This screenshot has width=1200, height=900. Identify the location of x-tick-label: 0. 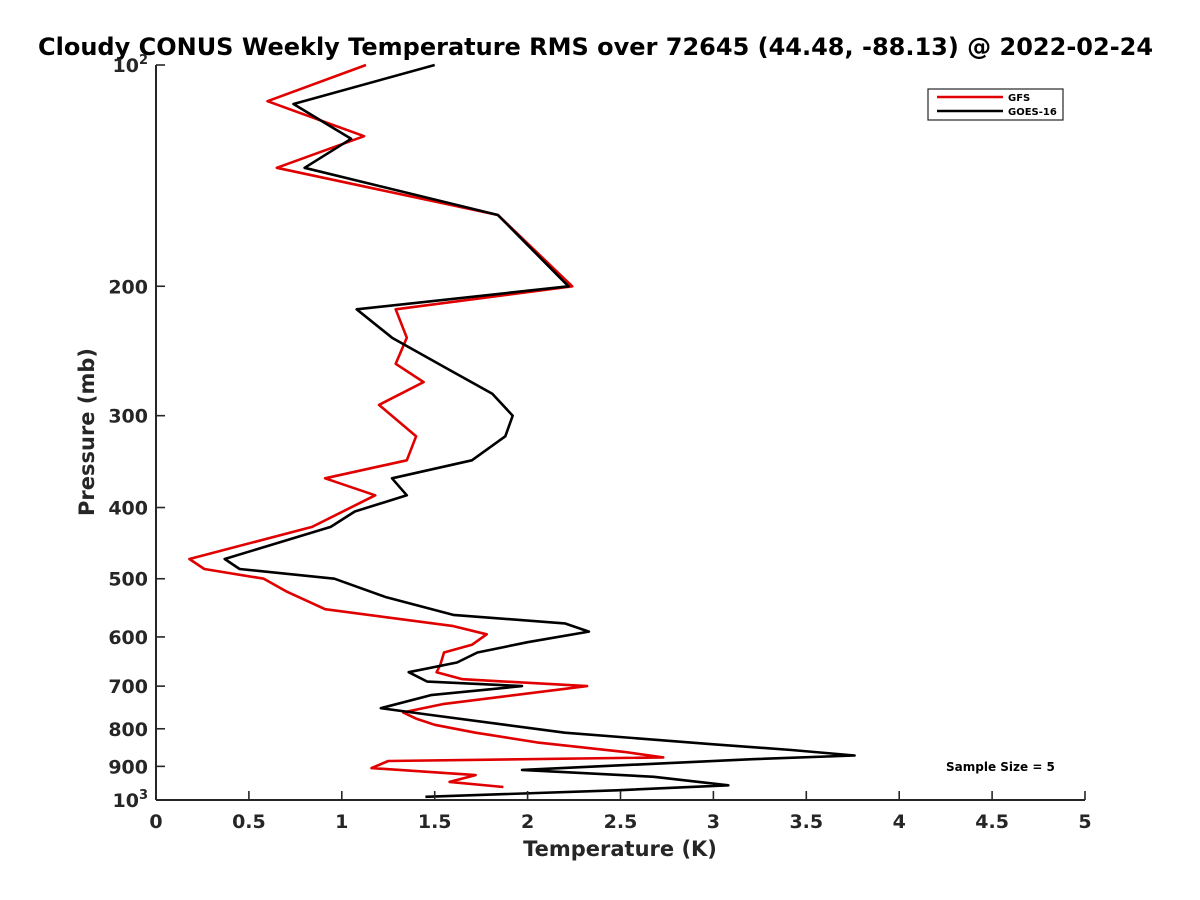
(155, 822).